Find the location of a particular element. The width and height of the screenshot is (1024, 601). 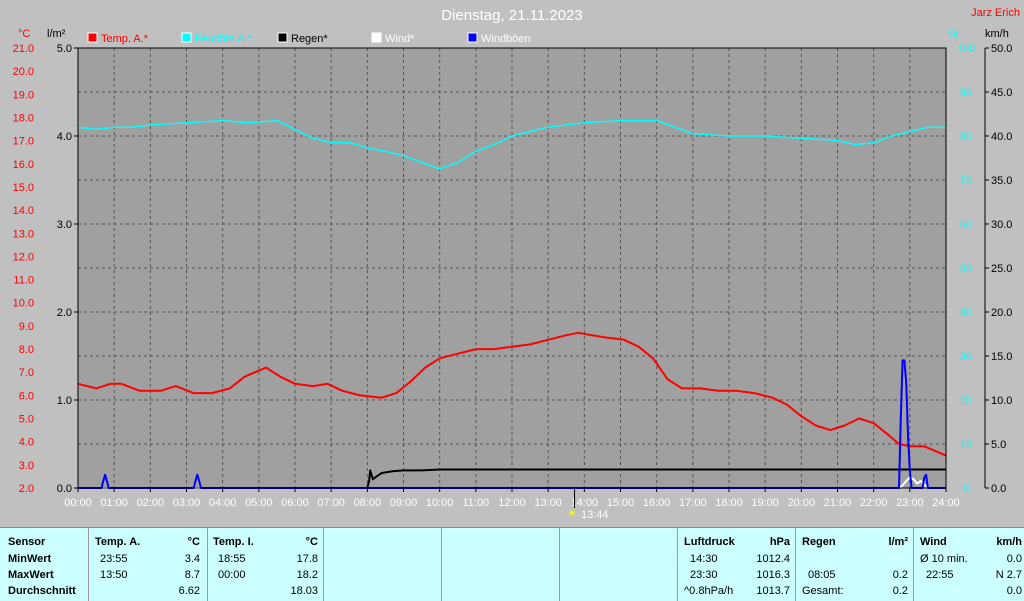

wind-header: Wind is located at coordinates (933, 542).